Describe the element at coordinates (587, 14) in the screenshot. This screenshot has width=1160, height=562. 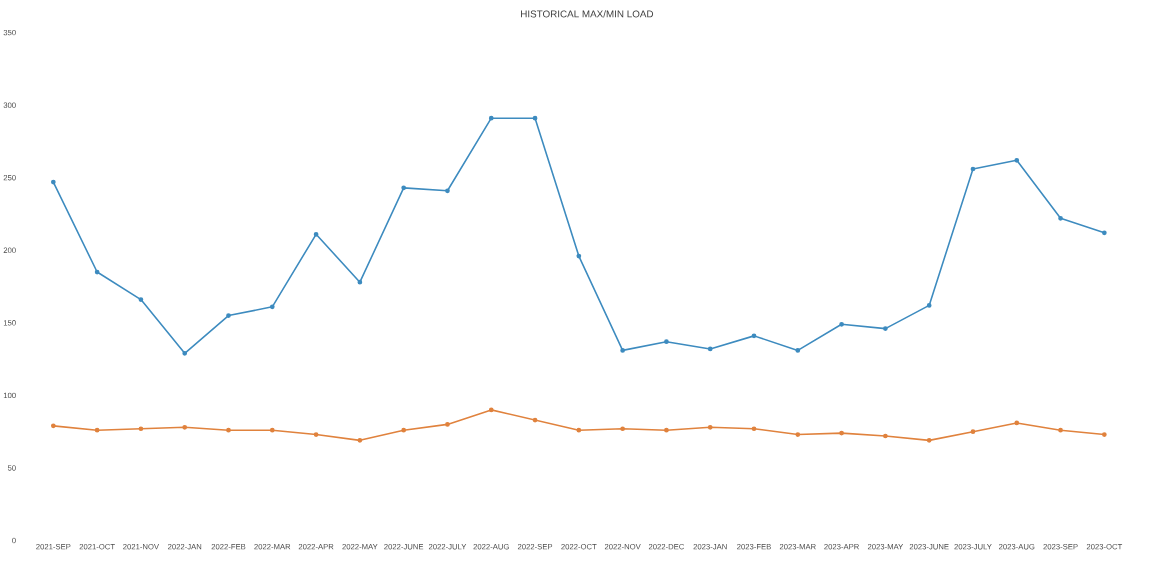
I see `chart-title: HISTORICAL MAX/MIN LOAD` at that location.